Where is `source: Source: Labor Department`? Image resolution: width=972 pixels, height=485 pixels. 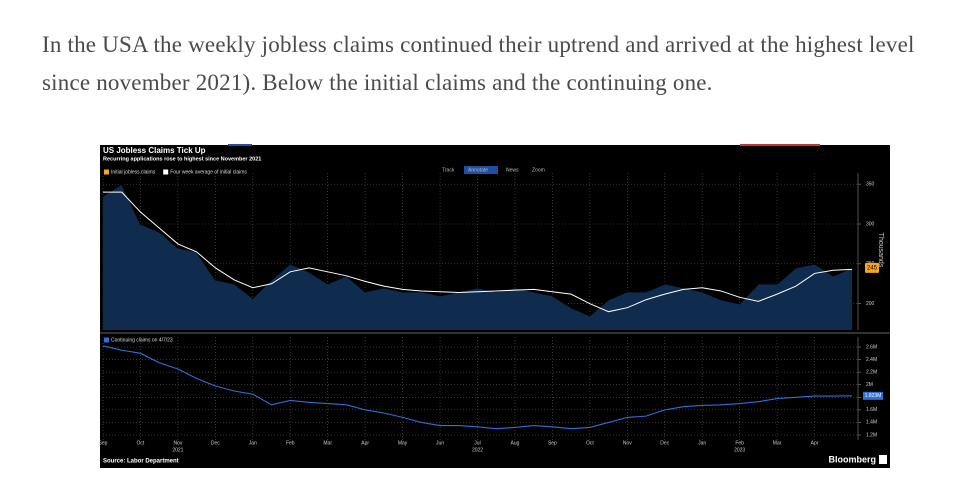
source: Source: Labor Department is located at coordinates (141, 462).